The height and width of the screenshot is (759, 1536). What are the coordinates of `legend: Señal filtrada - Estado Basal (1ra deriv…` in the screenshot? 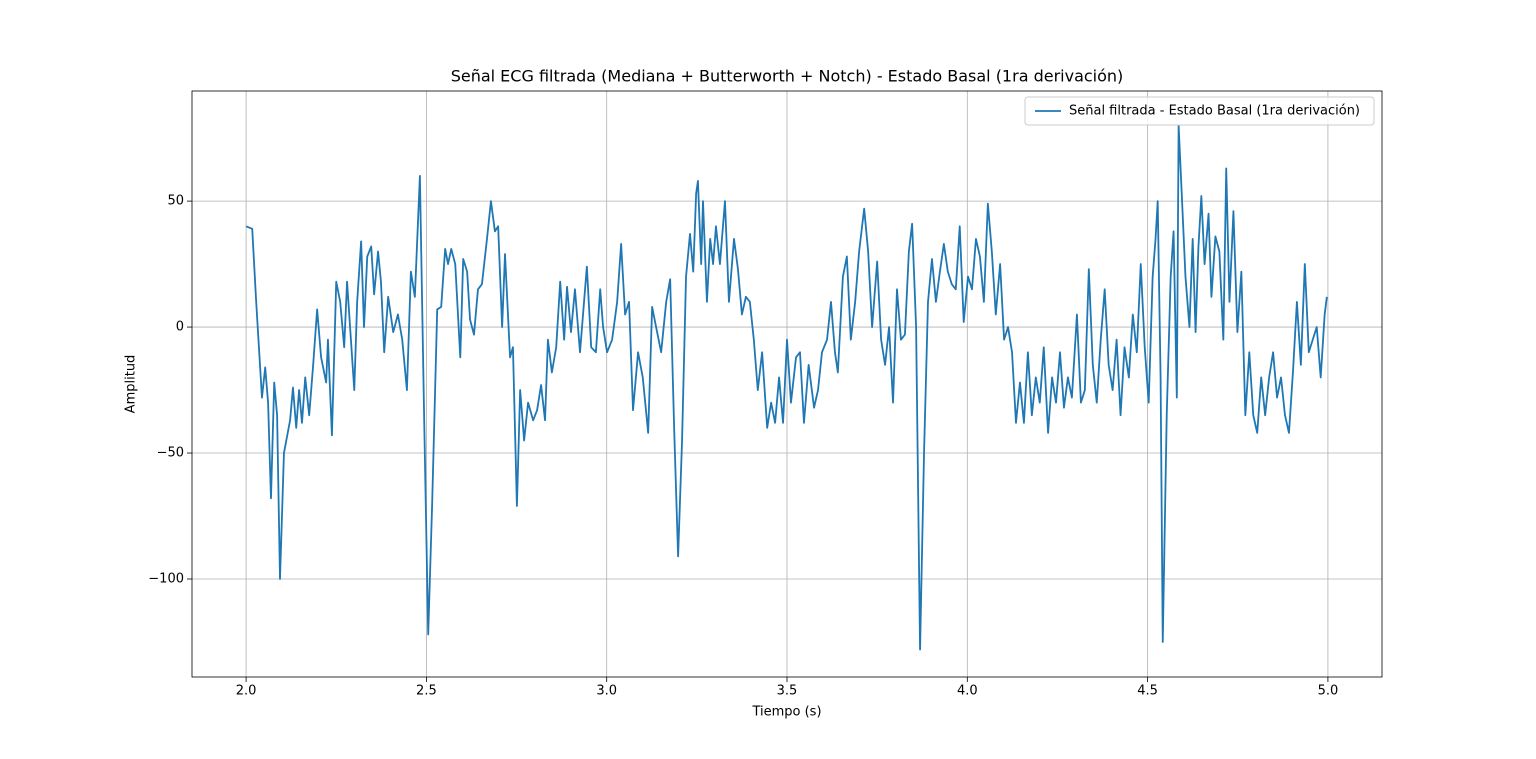 It's located at (1199, 111).